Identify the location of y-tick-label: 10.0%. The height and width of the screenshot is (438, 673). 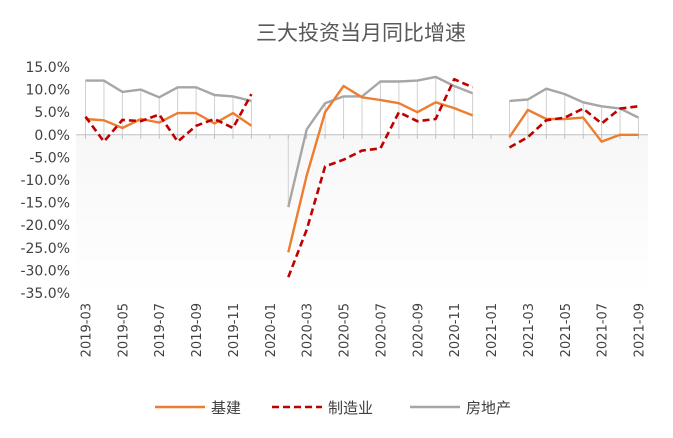
(48, 91).